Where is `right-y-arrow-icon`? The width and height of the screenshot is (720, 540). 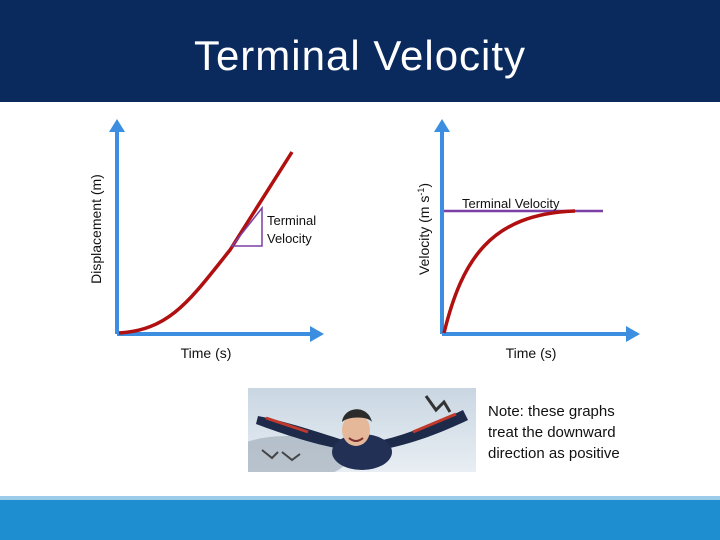 right-y-arrow-icon is located at coordinates (442, 125).